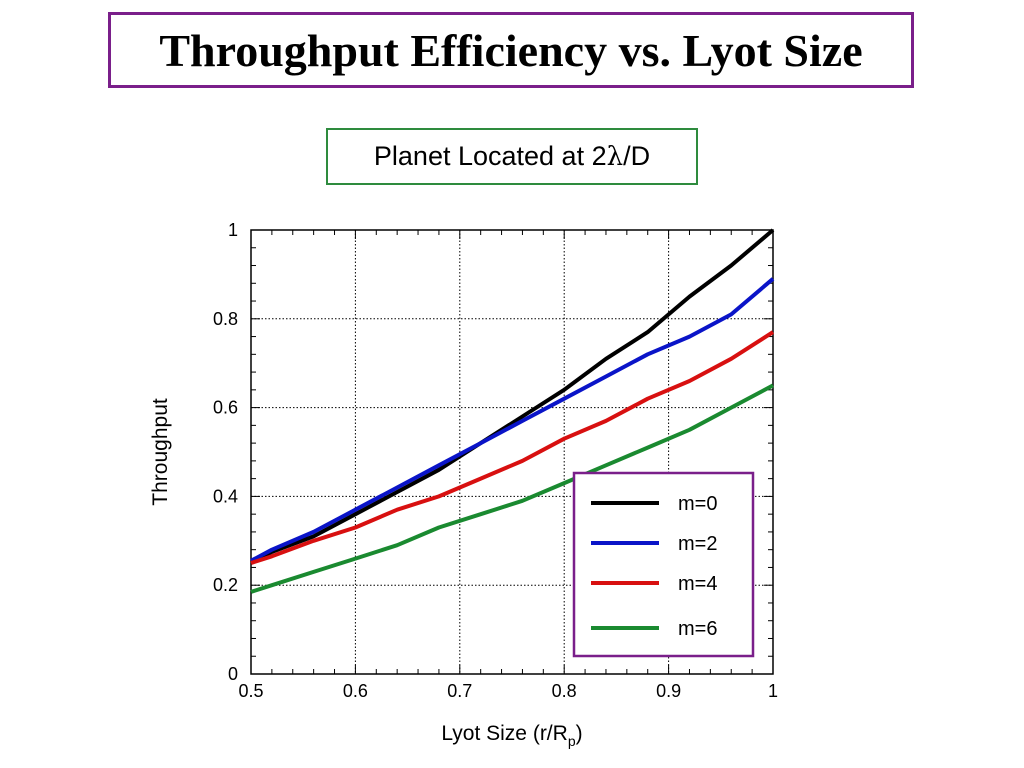 This screenshot has width=1024, height=768. What do you see at coordinates (225, 585) in the screenshot?
I see `y-tick-label: 0.2` at bounding box center [225, 585].